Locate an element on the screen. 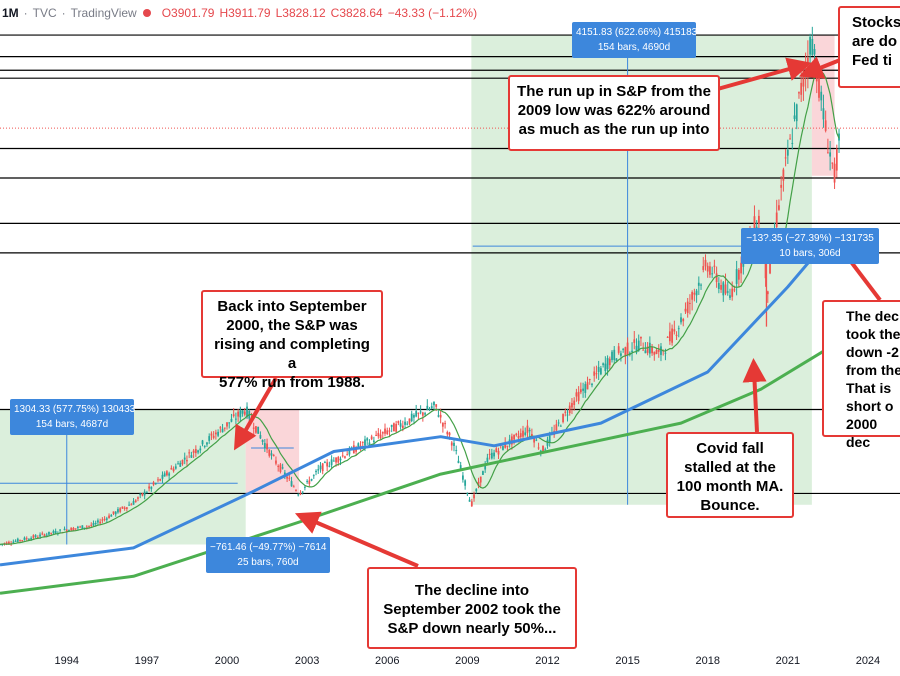  timeframe-label: 1M is located at coordinates (10, 13).